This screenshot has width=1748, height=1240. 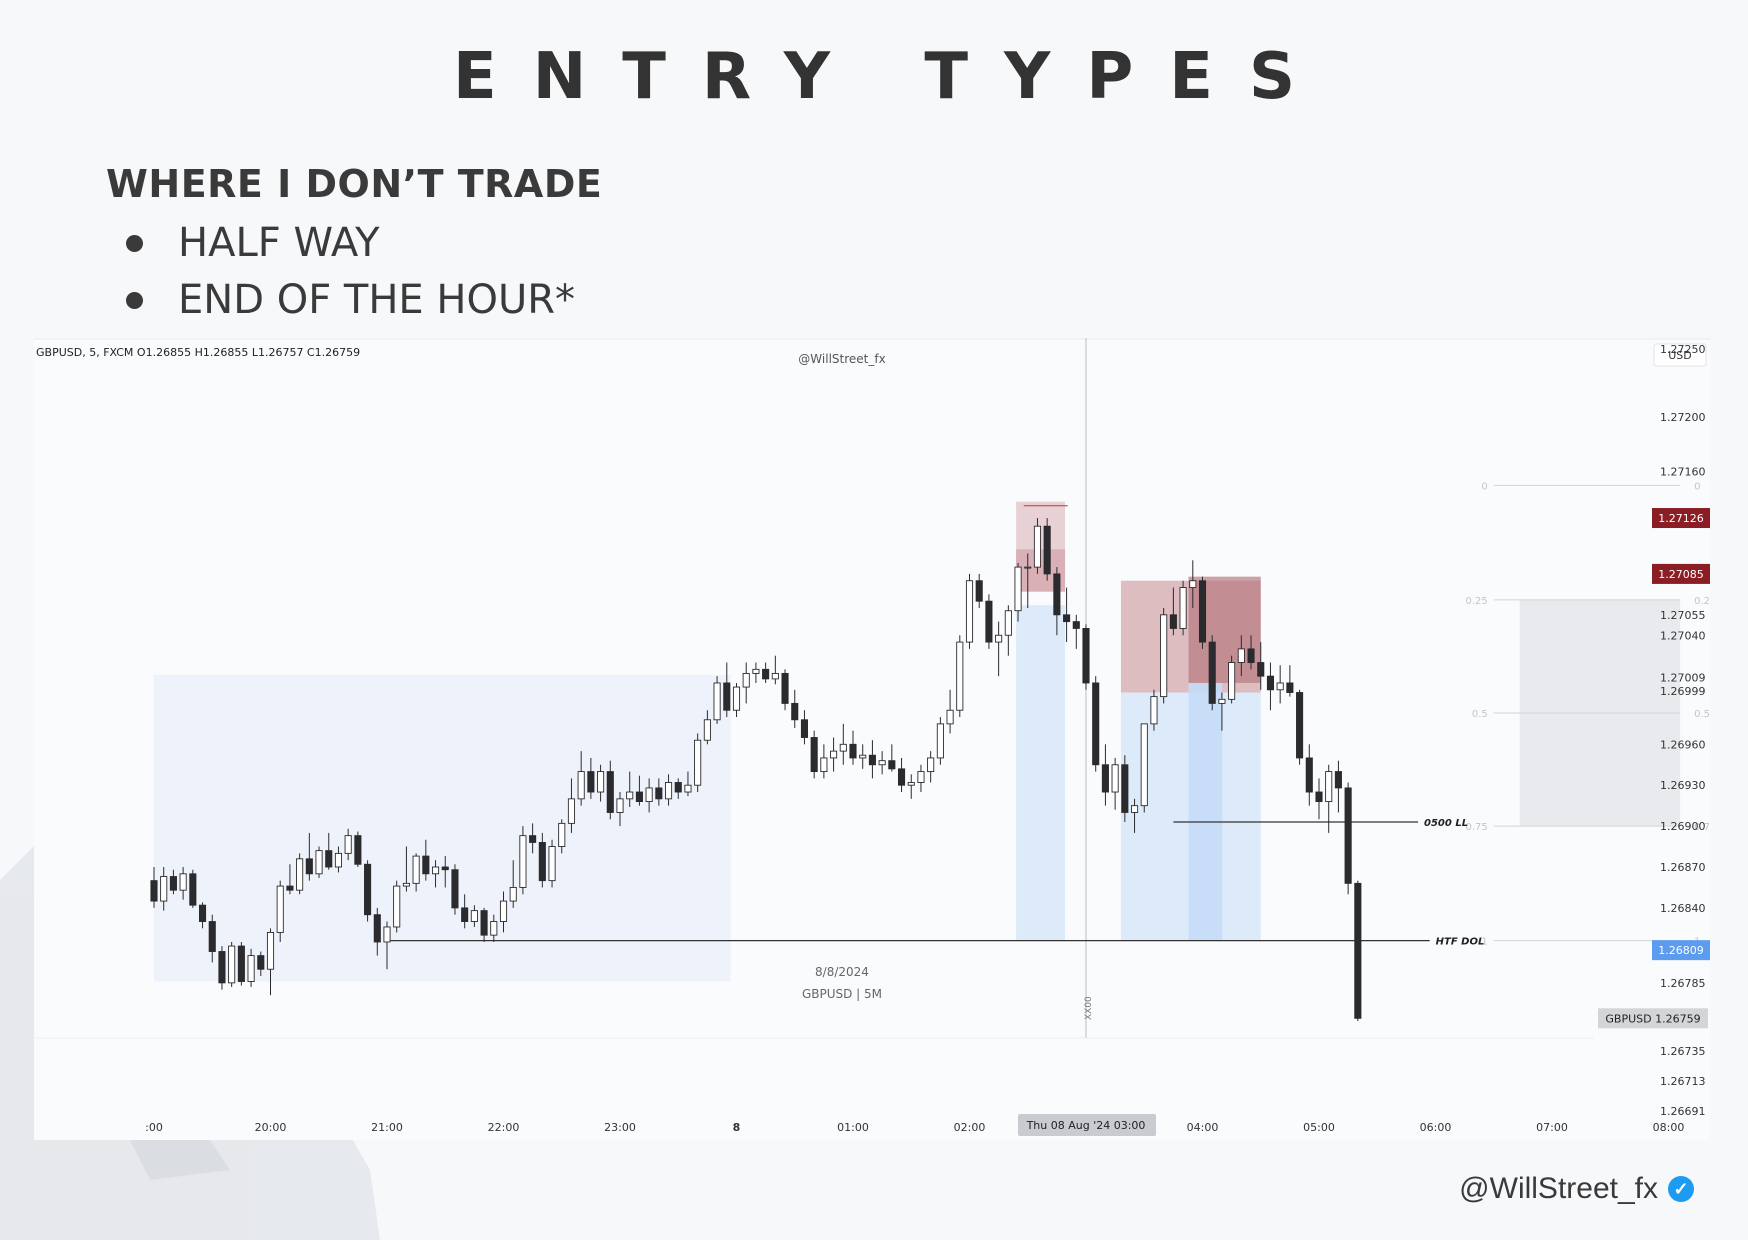 What do you see at coordinates (1205, 811) in the screenshot?
I see `zone-blue-dark` at bounding box center [1205, 811].